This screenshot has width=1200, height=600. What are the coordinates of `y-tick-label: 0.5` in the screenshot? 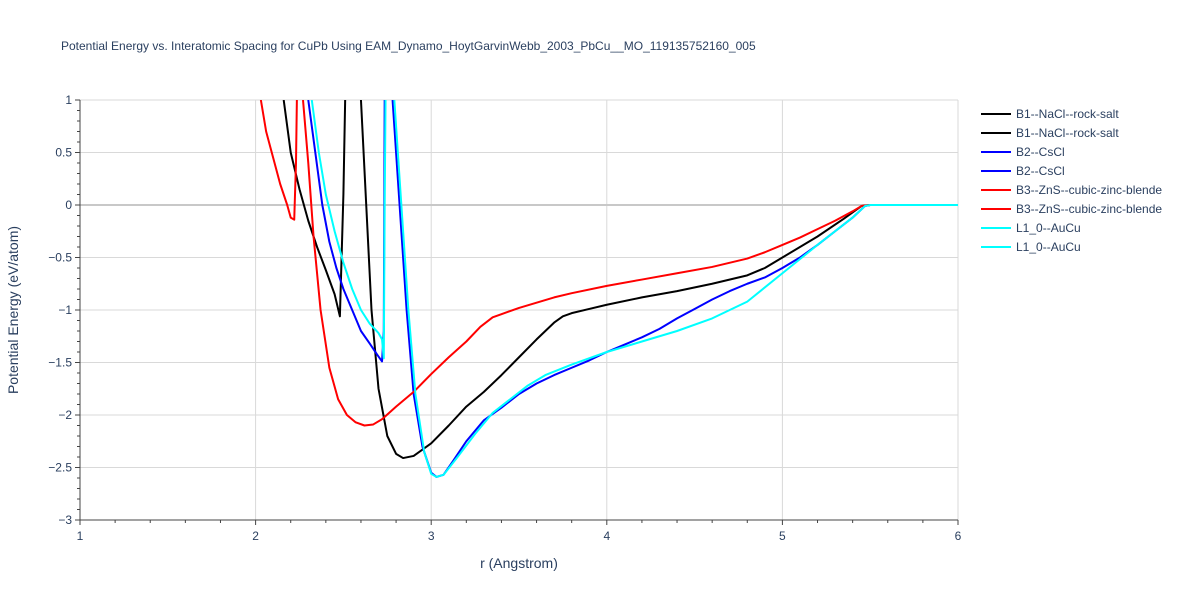 It's located at (63, 153).